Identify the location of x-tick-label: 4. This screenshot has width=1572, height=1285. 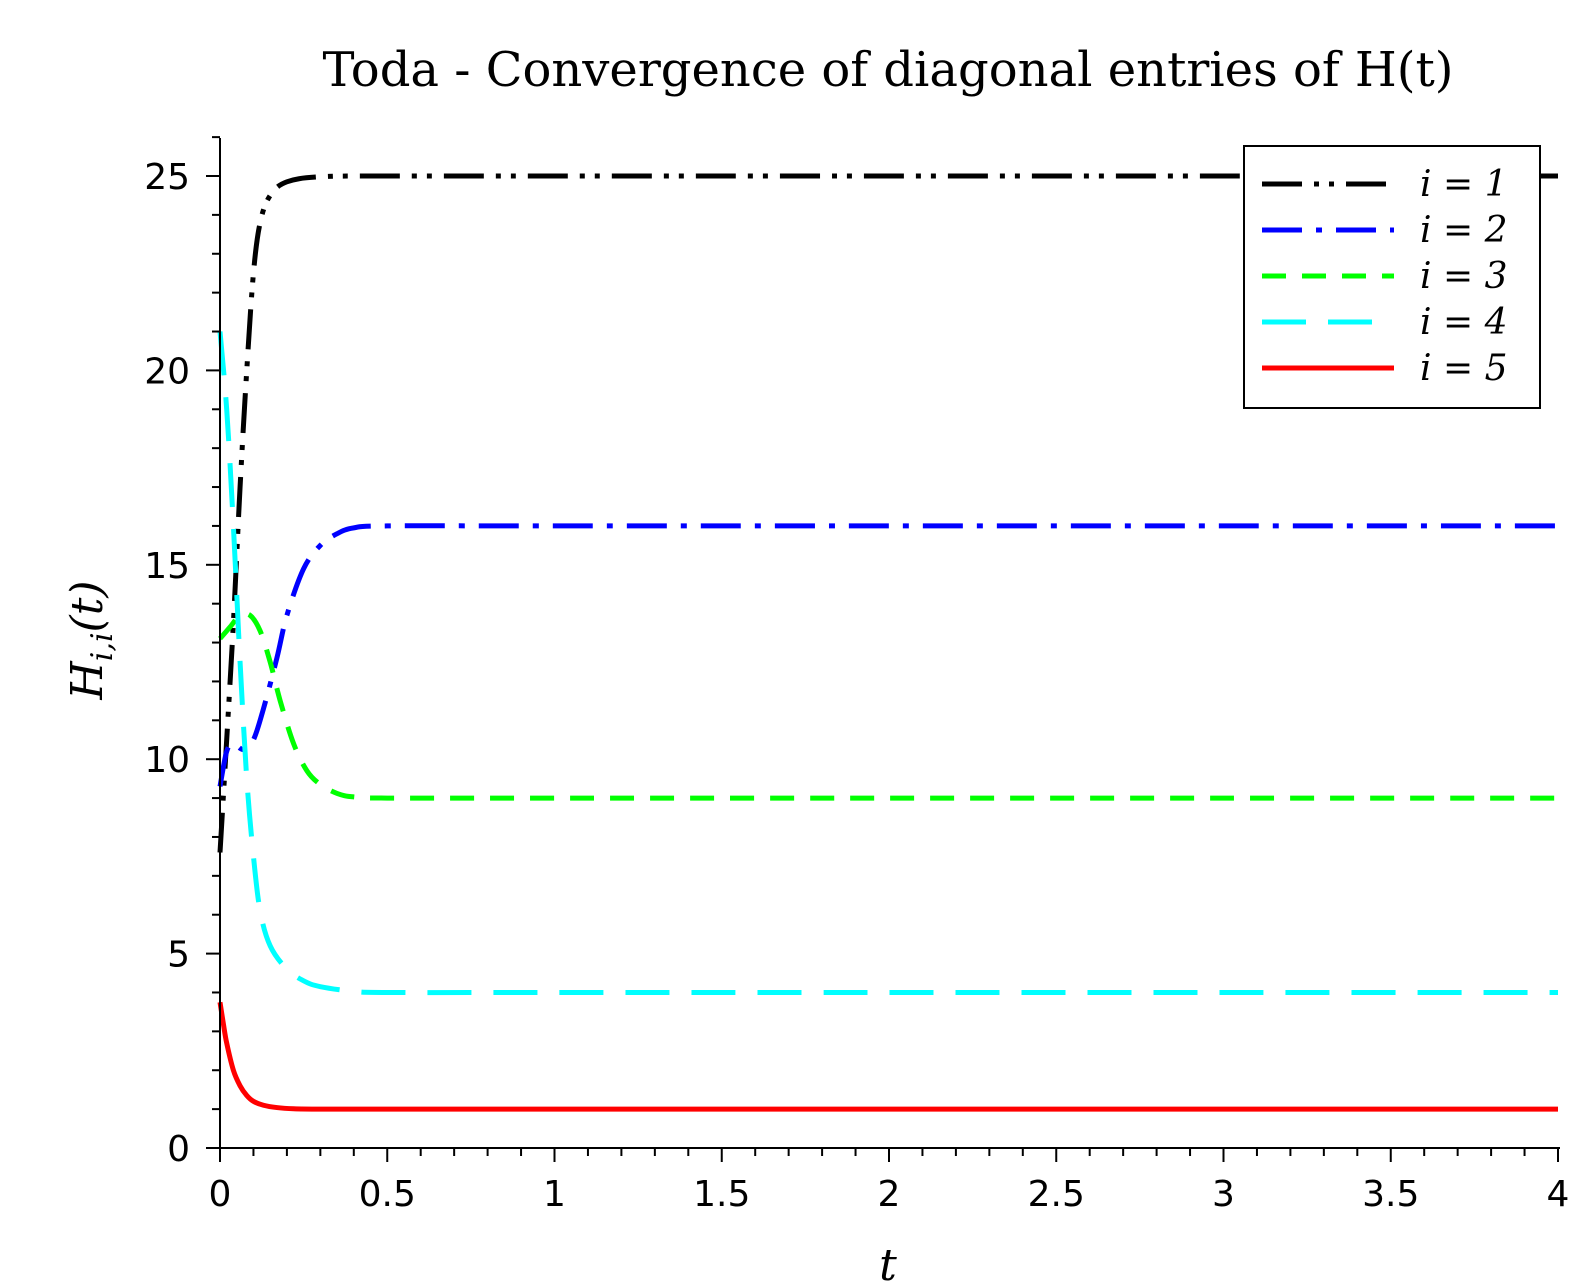
(1558, 1194).